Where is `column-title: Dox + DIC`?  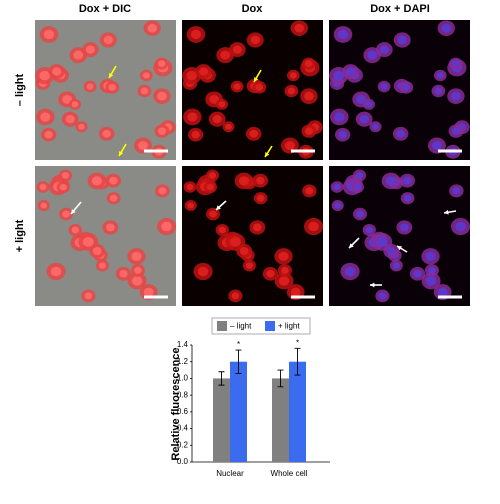 column-title: Dox + DIC is located at coordinates (105, 9).